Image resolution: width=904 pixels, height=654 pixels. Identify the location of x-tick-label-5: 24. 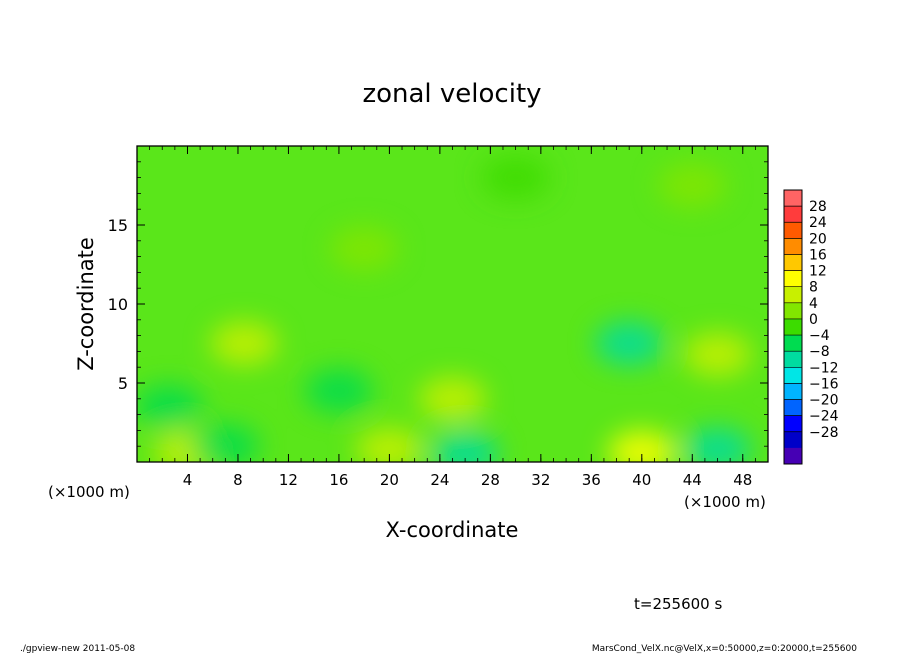
(439, 480).